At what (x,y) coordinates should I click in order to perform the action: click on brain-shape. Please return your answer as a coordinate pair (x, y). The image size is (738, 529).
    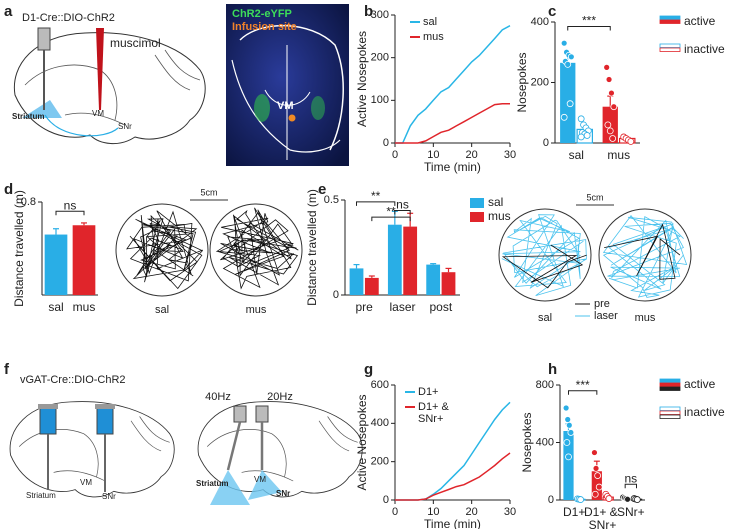
    Looking at the image, I should click on (92, 449).